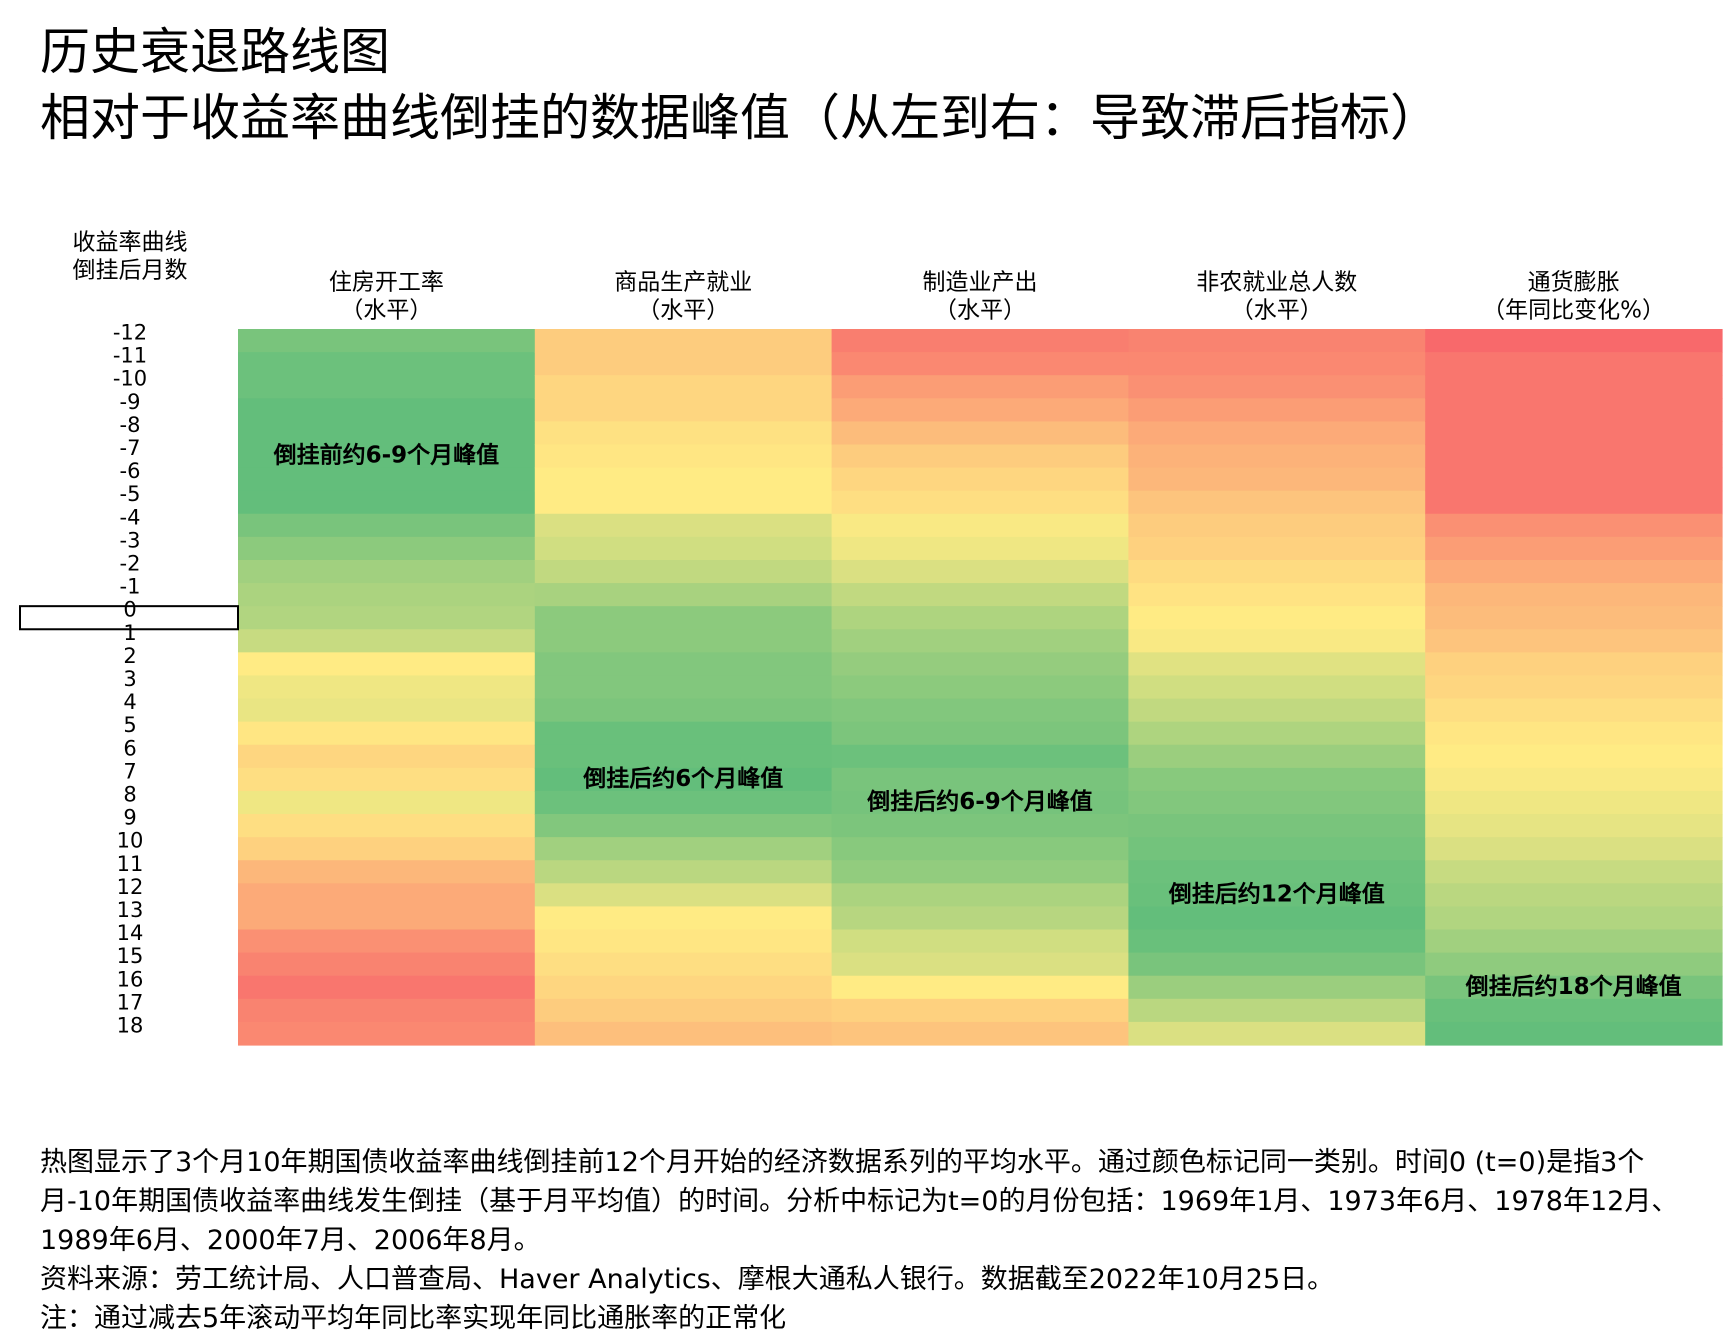 The width and height of the screenshot is (1728, 1344). Describe the element at coordinates (386, 455) in the screenshot. I see `peak-annotation: 倒挂前约6-9个月峰值` at that location.